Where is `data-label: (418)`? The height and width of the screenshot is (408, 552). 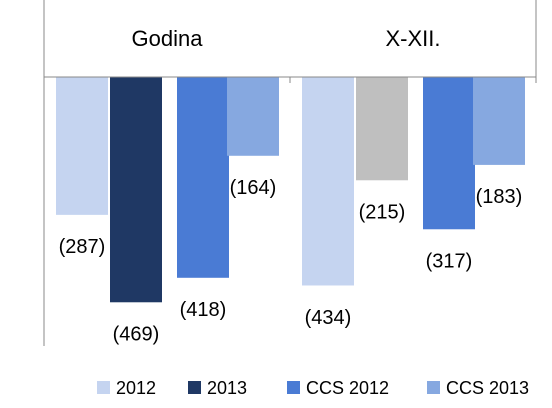
data-label: (418) is located at coordinates (203, 310).